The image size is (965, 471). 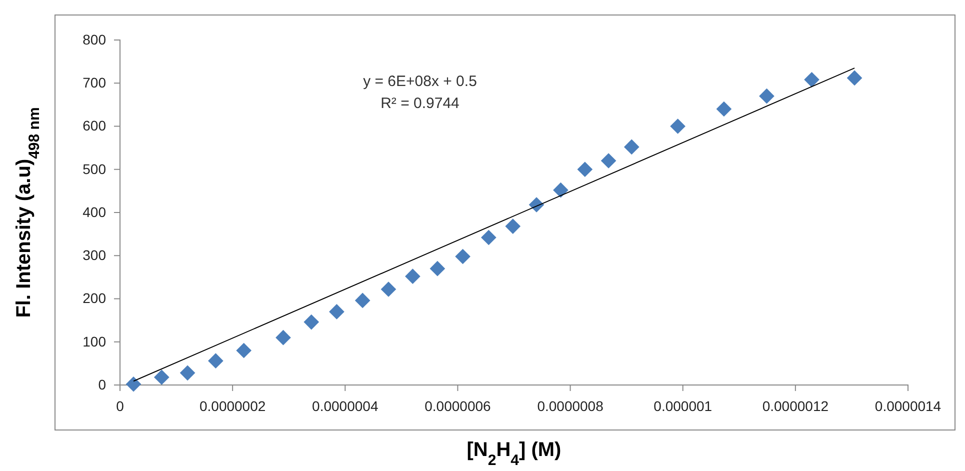 I want to click on x-tick-label: 0.0000012, so click(x=795, y=406).